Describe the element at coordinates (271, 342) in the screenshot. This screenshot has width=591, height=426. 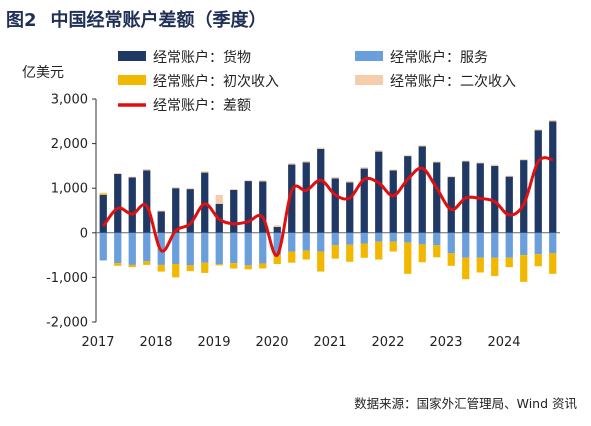
I see `x-tick-label: 2020` at that location.